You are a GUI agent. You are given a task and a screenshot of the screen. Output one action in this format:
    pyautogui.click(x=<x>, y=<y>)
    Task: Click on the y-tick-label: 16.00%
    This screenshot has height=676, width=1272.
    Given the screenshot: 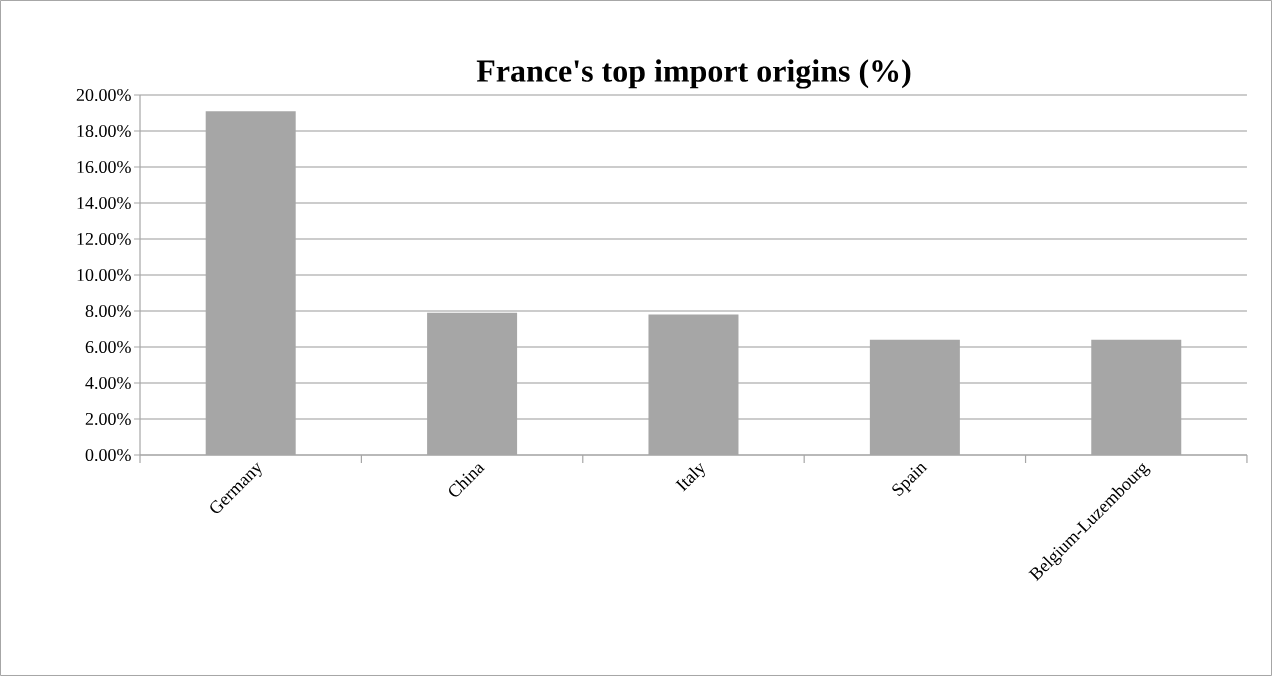 What is the action you would take?
    pyautogui.click(x=104, y=167)
    